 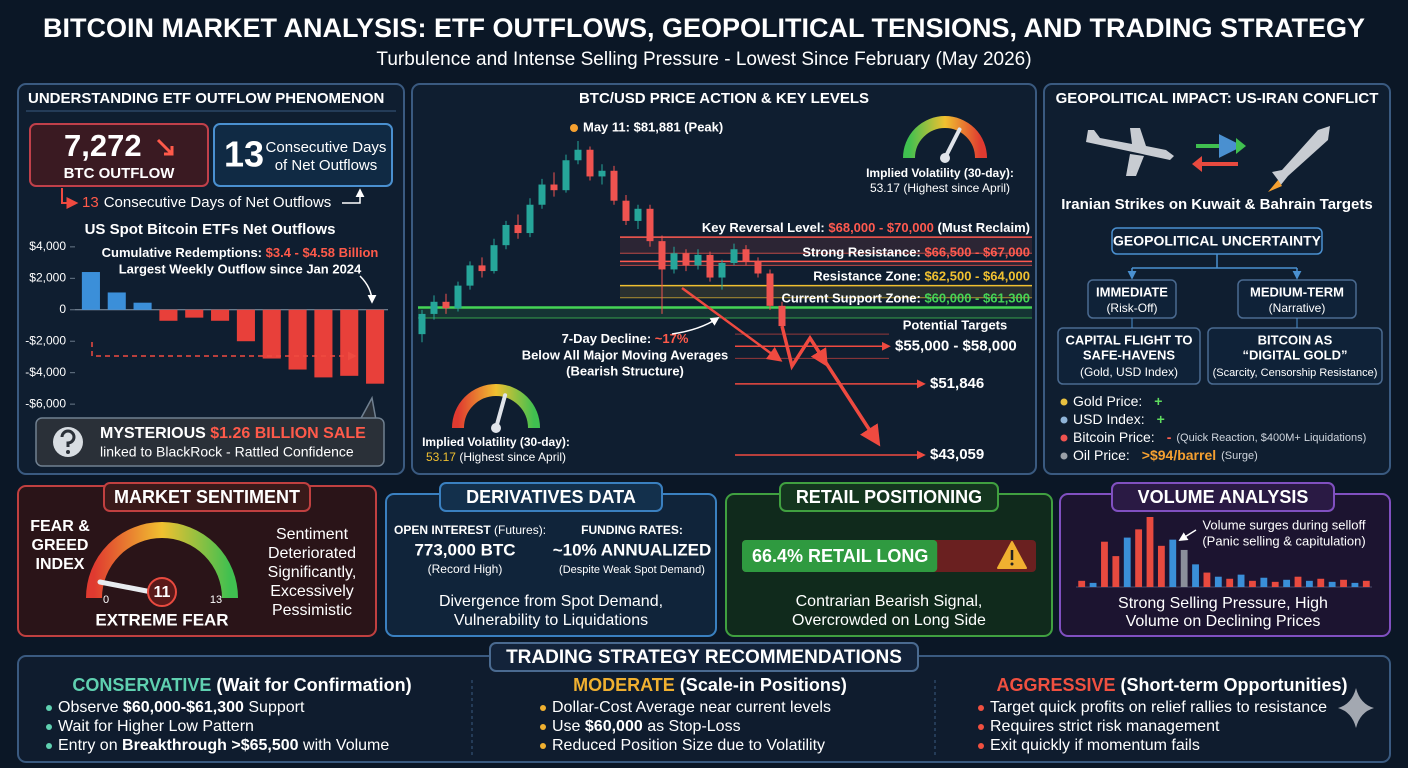 What do you see at coordinates (353, 196) in the screenshot?
I see `note-arrow` at bounding box center [353, 196].